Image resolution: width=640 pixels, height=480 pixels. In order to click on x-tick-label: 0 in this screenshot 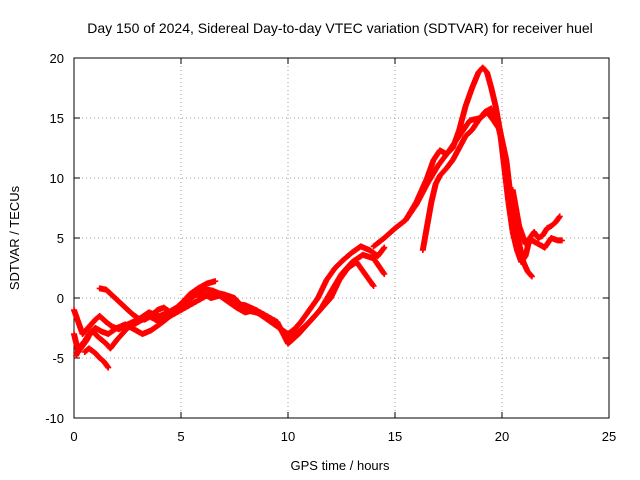, I will do `click(73, 436)`.